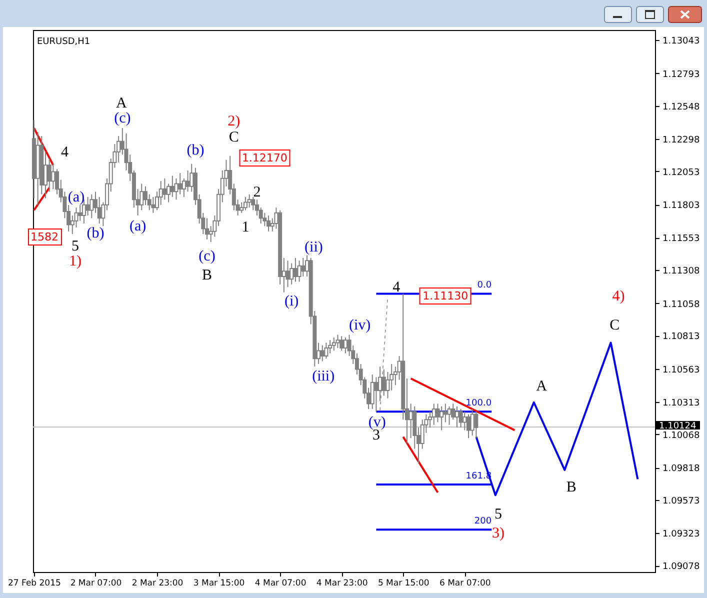 The image size is (707, 598). I want to click on annotation: 1.11130, so click(446, 296).